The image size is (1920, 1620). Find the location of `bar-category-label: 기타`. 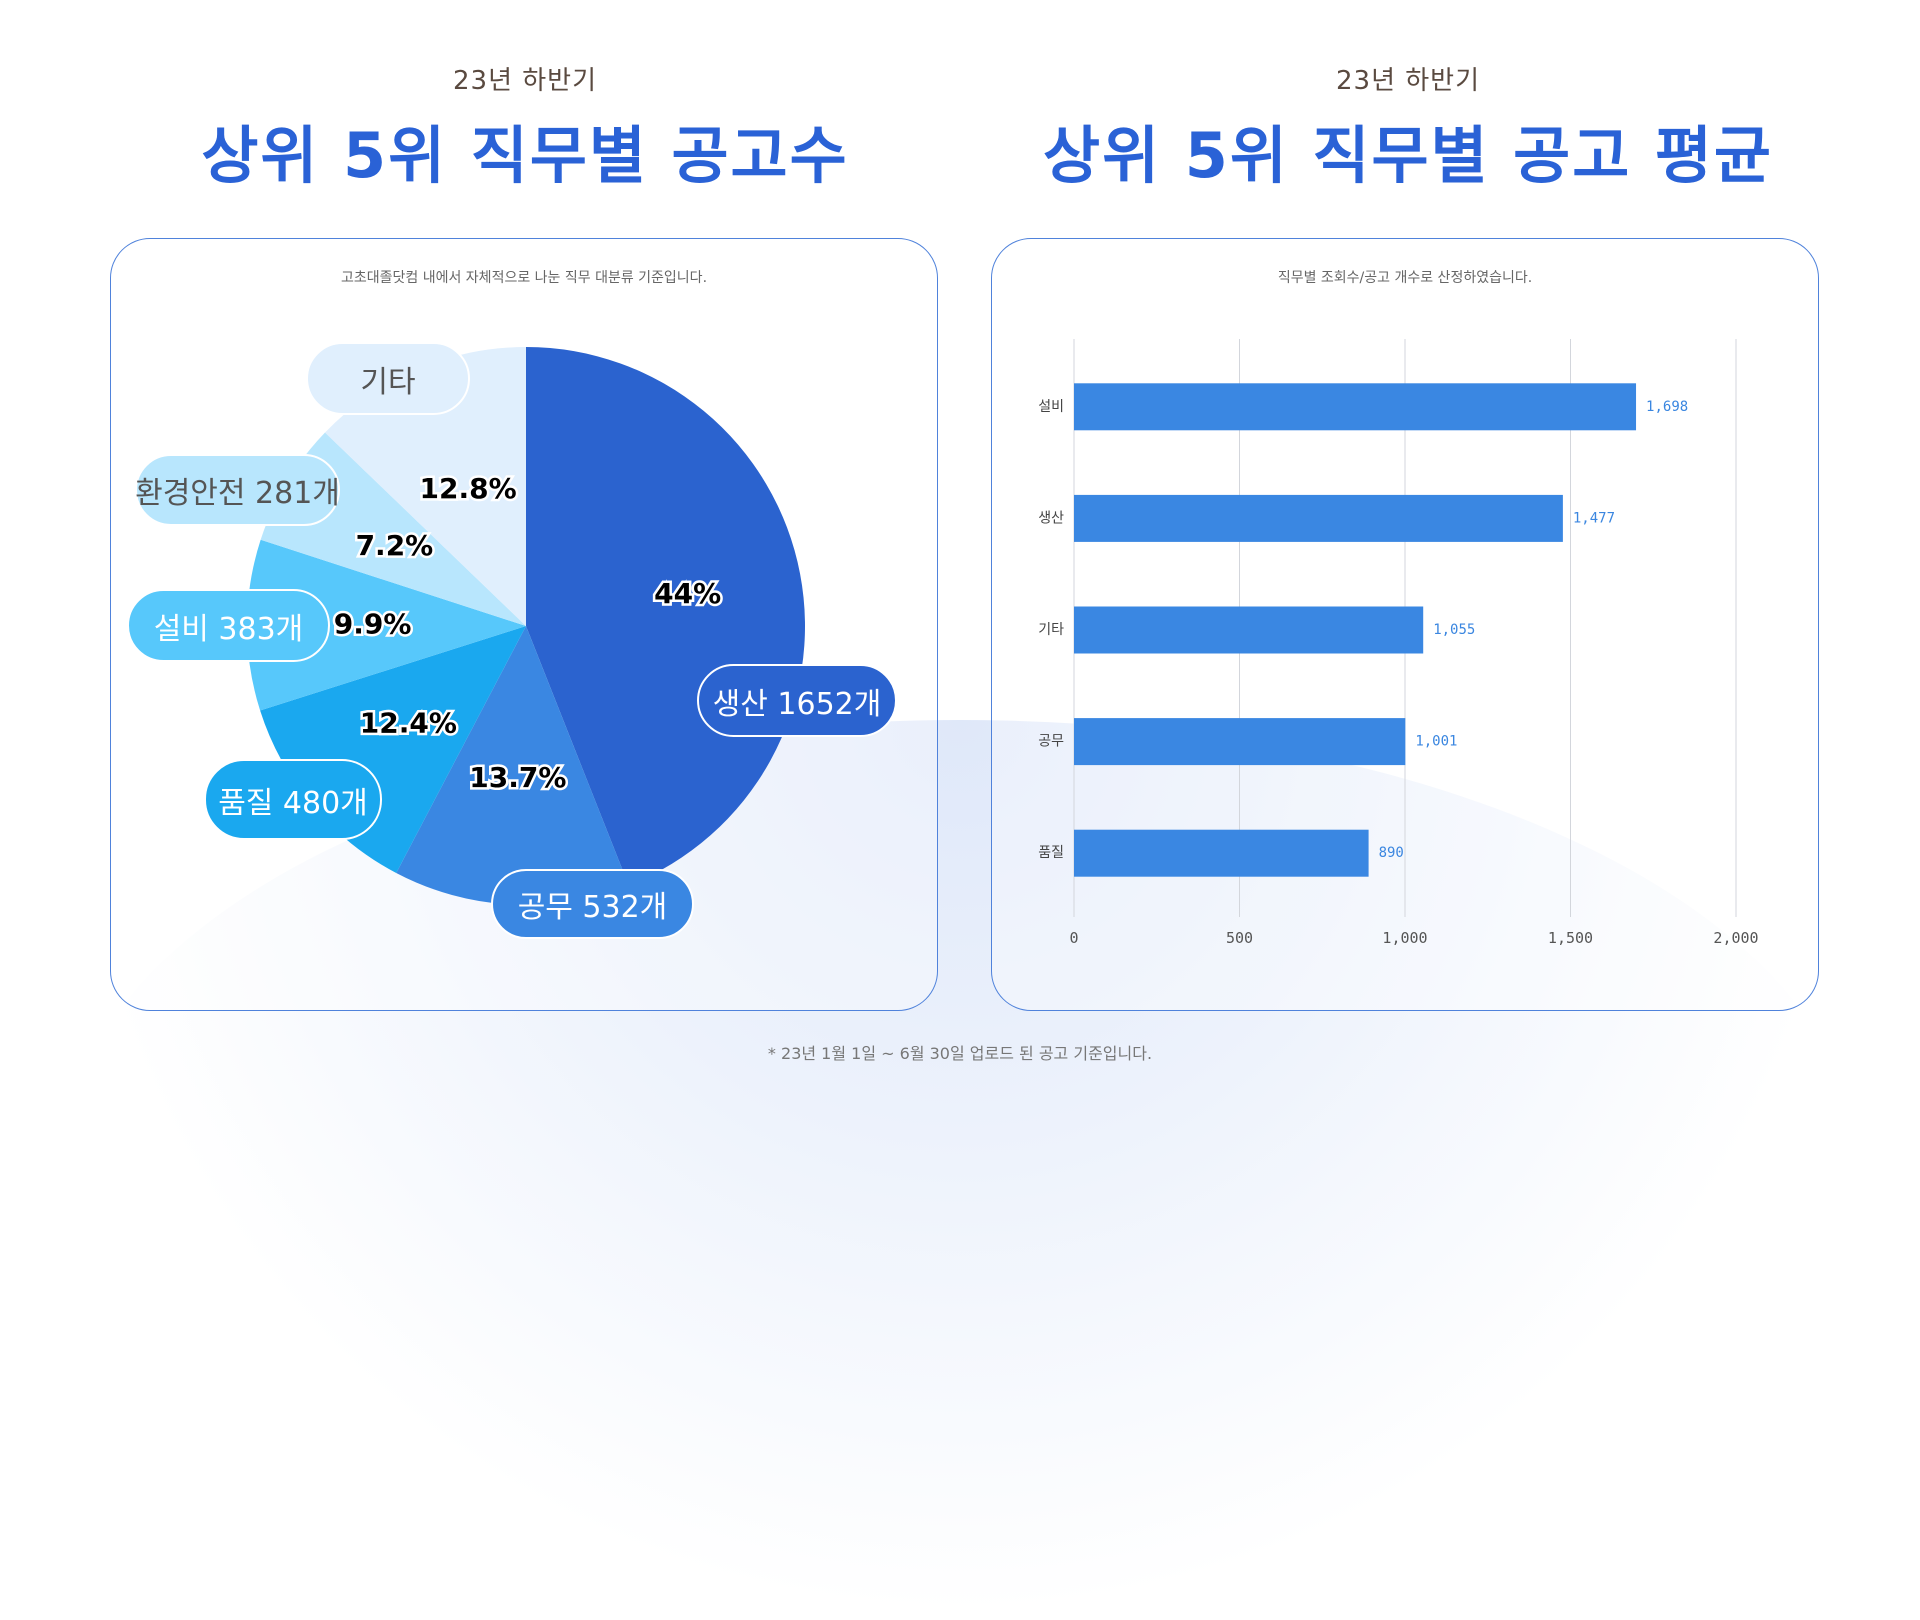

bar-category-label: 기타 is located at coordinates (1051, 630).